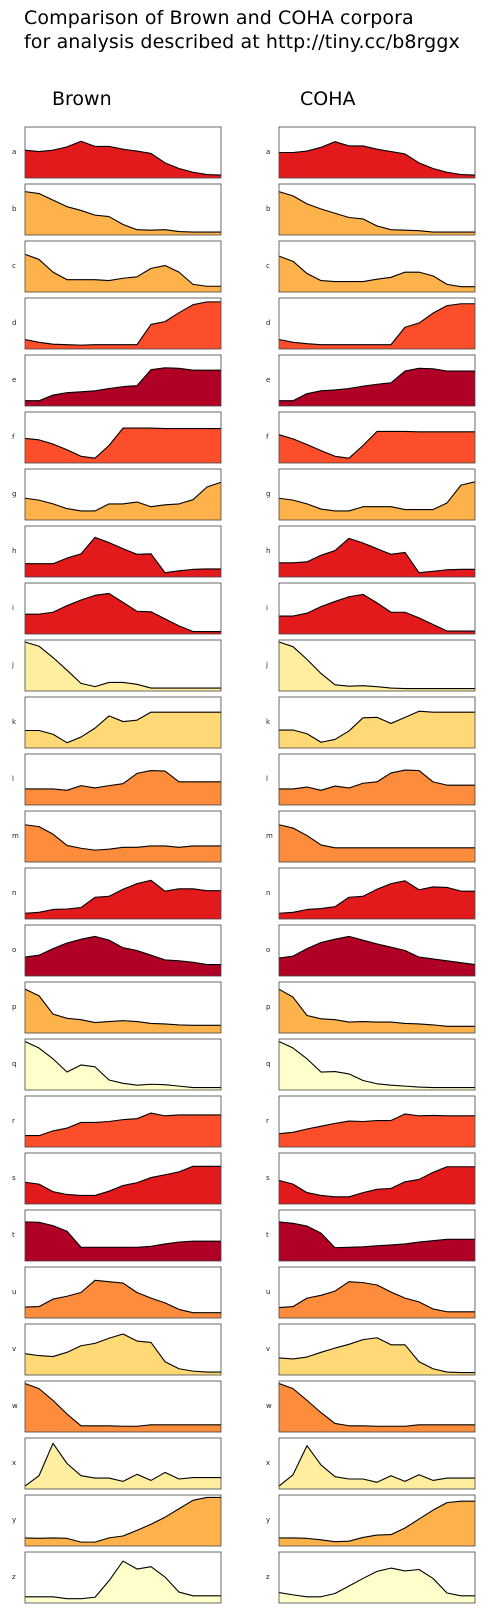 The image size is (500, 1620). Describe the element at coordinates (377, 1292) in the screenshot. I see `frame-u` at that location.